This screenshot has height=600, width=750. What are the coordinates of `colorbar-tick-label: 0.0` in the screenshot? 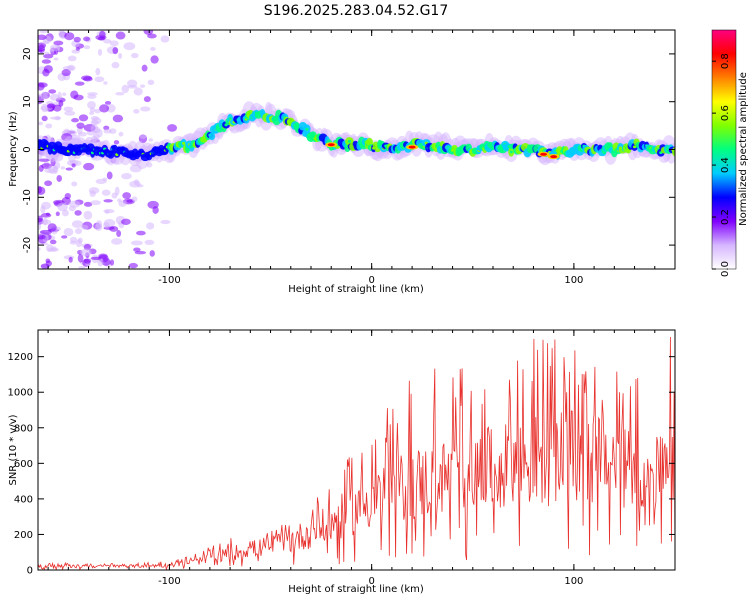 It's located at (725, 269).